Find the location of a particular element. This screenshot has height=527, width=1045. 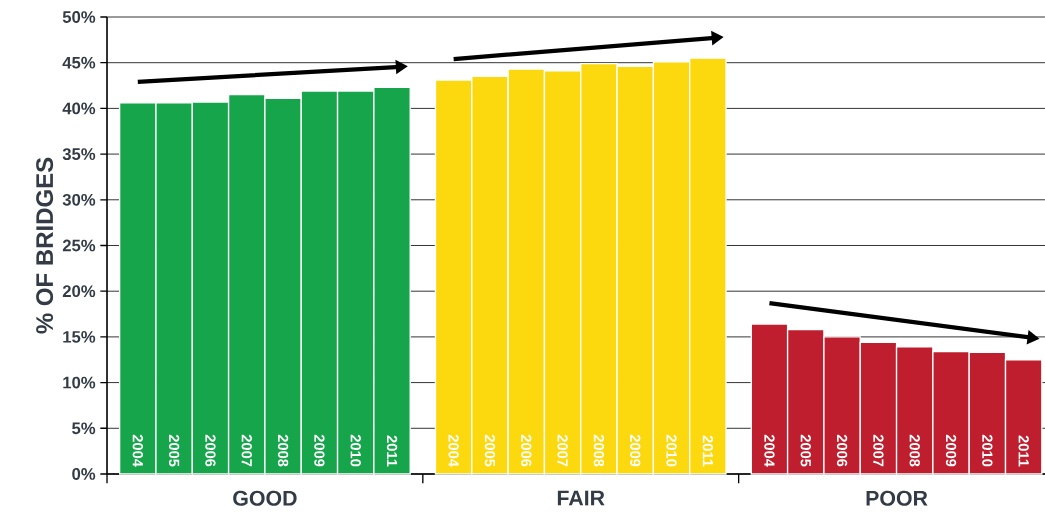

series-label: 2005 is located at coordinates (174, 450).